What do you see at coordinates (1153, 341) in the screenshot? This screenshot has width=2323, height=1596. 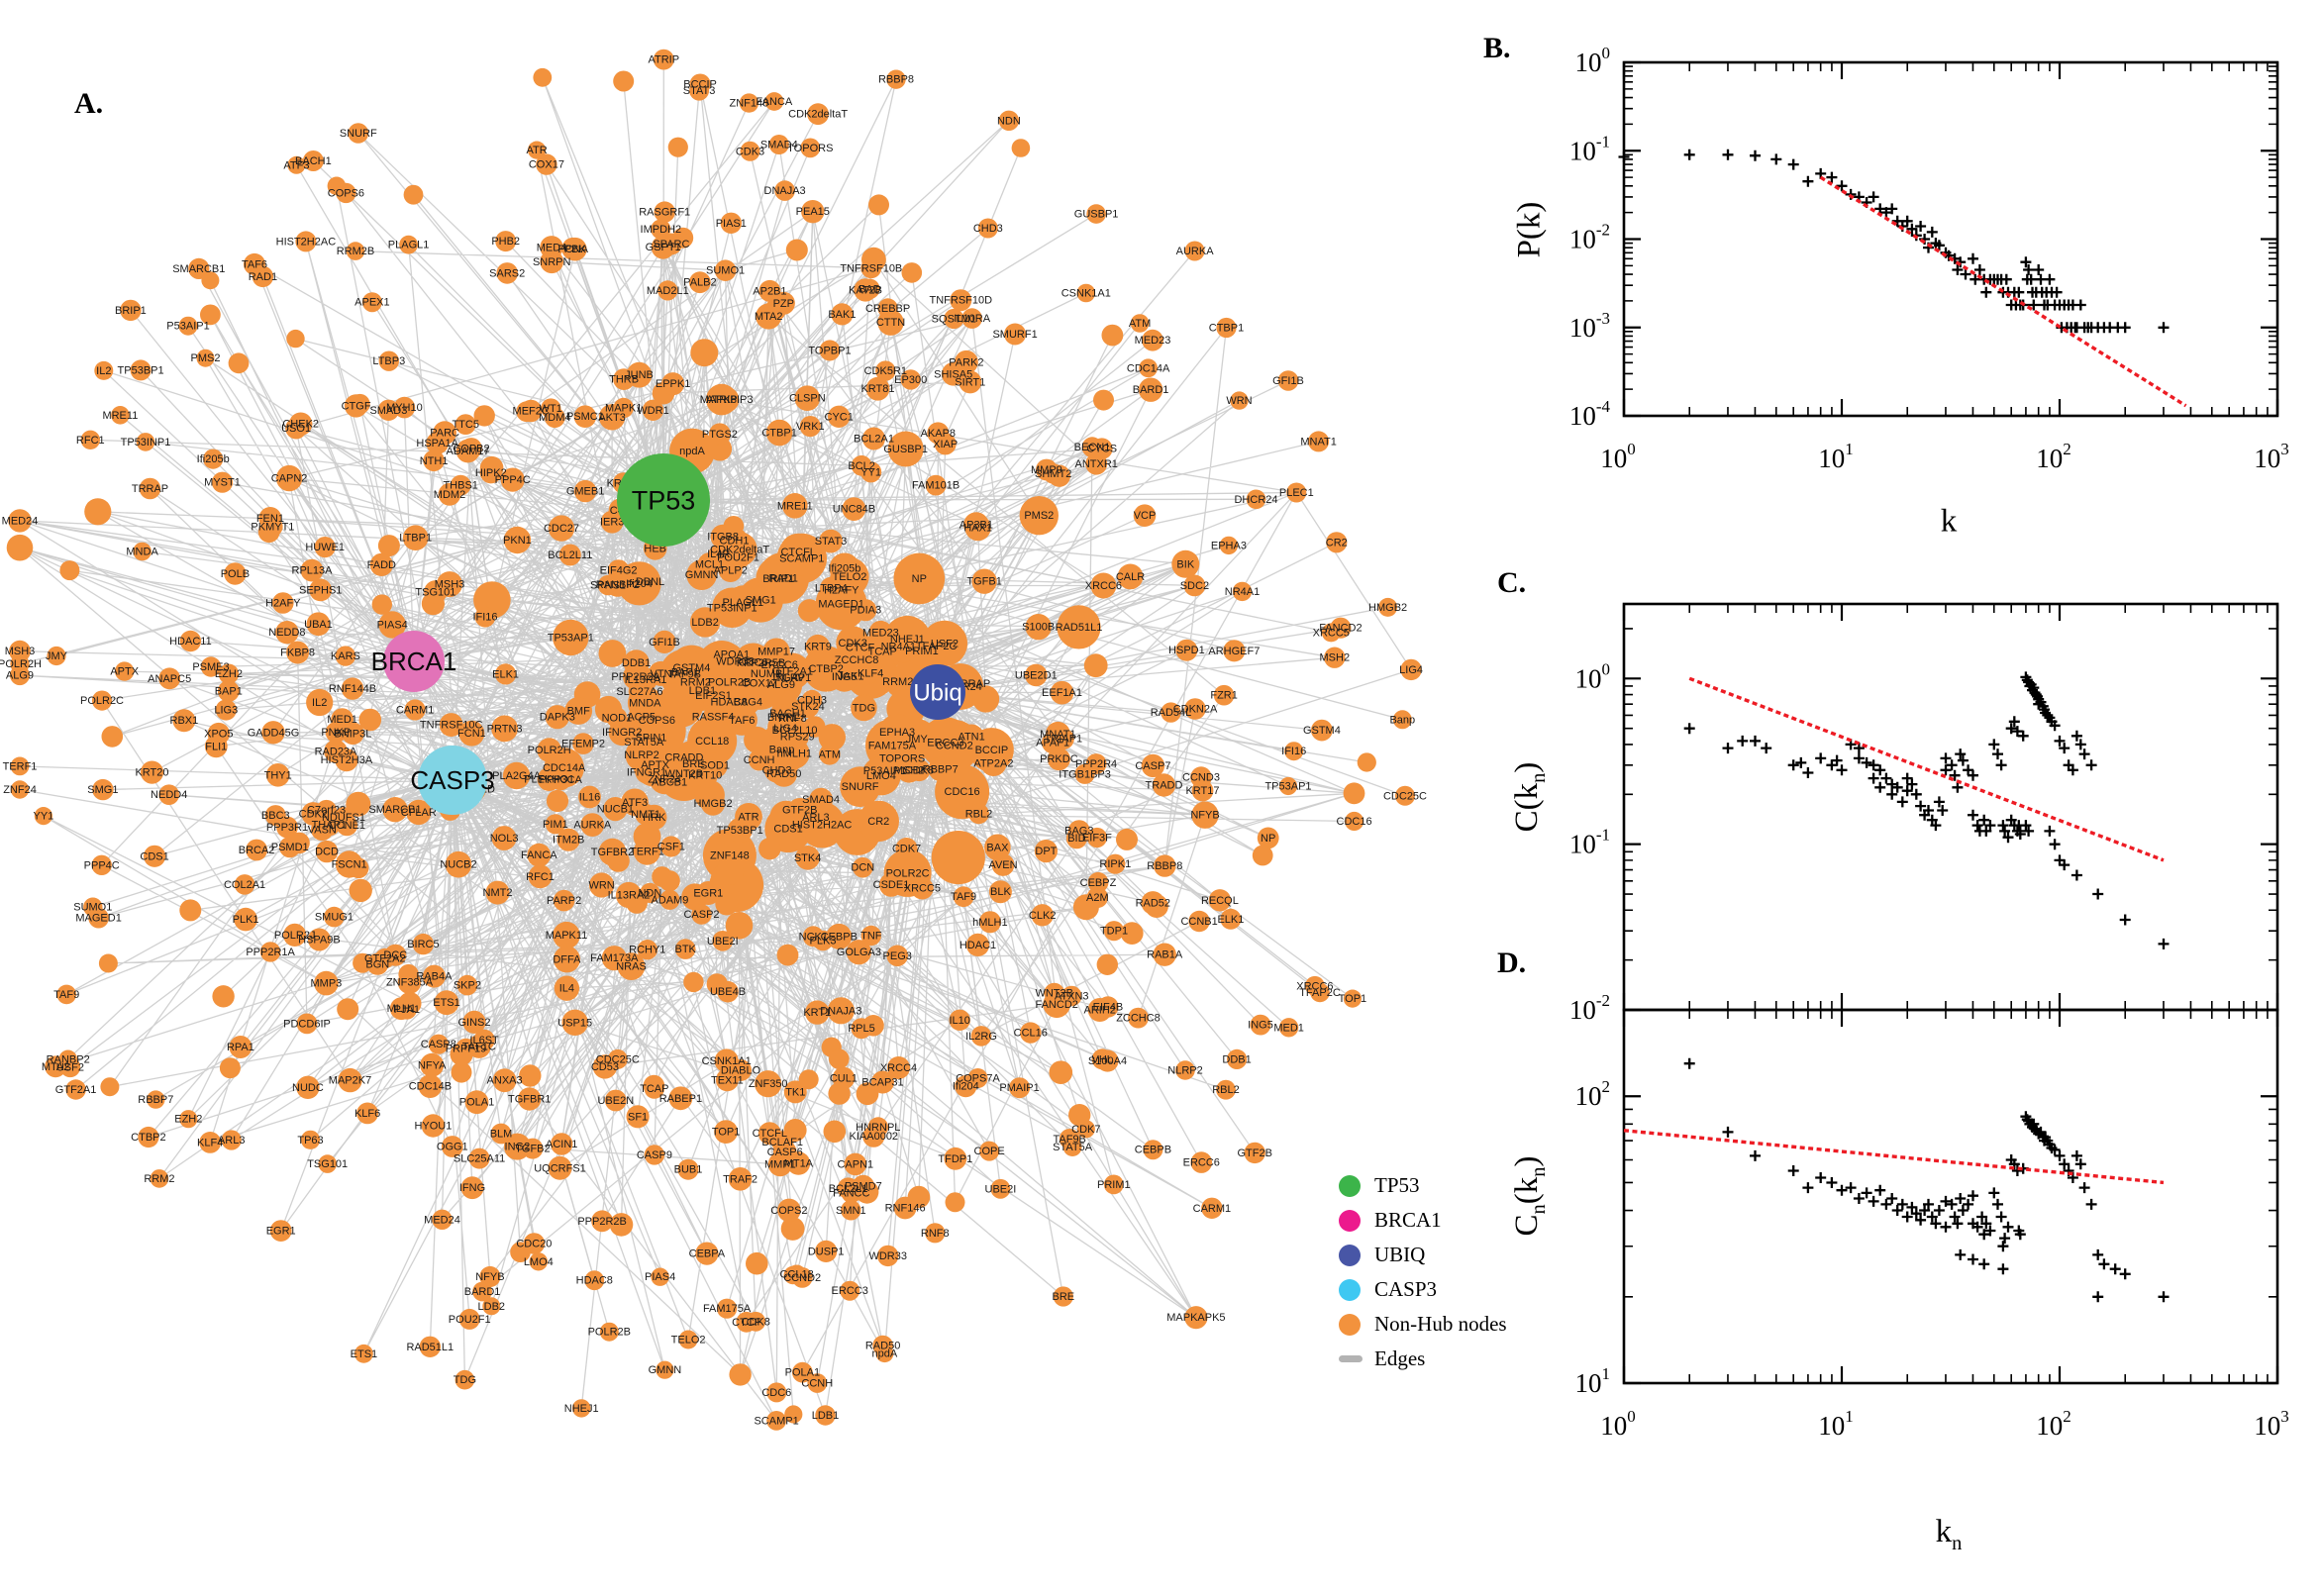 I see `node-label: MED23` at bounding box center [1153, 341].